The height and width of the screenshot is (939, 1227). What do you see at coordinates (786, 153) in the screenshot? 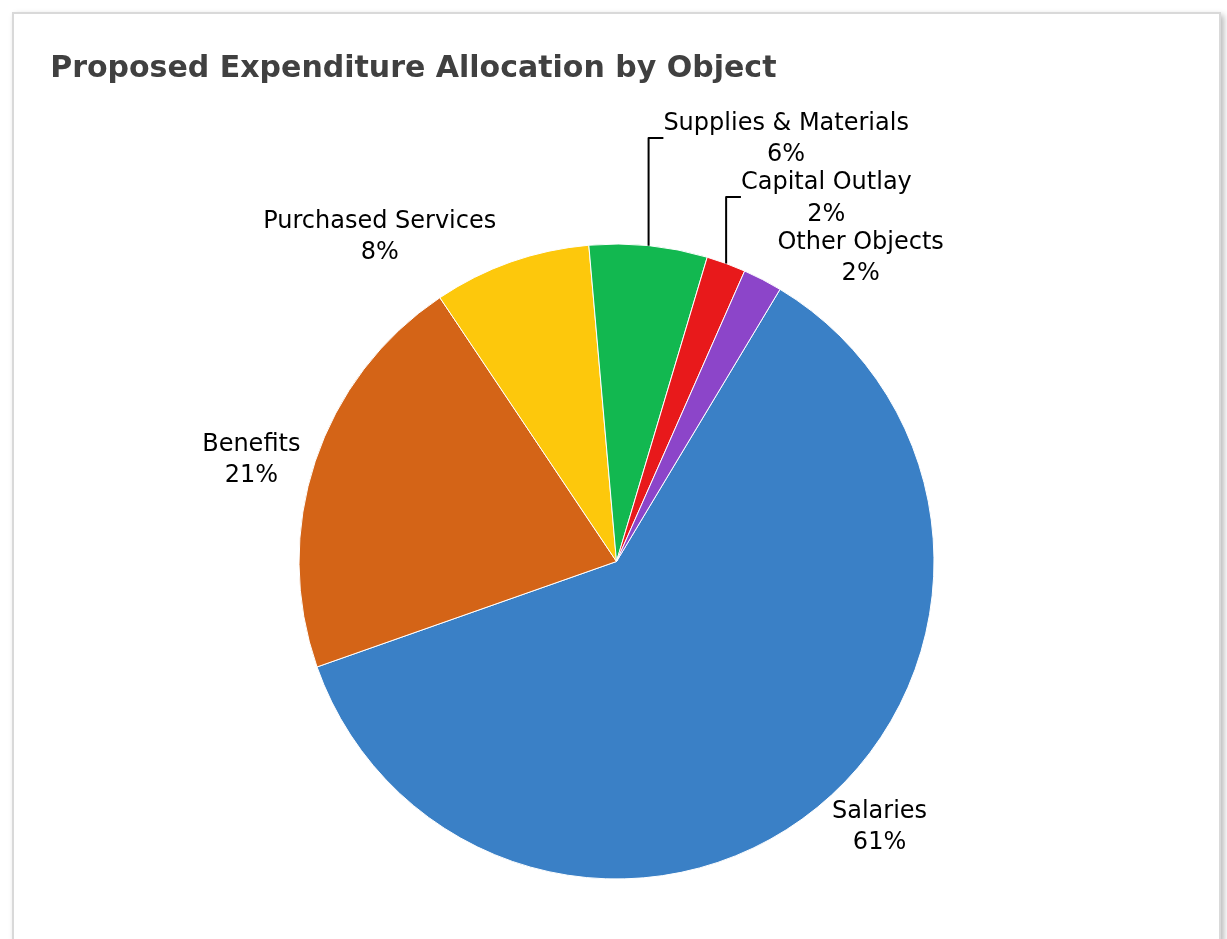
I see `data-label: 6%` at bounding box center [786, 153].